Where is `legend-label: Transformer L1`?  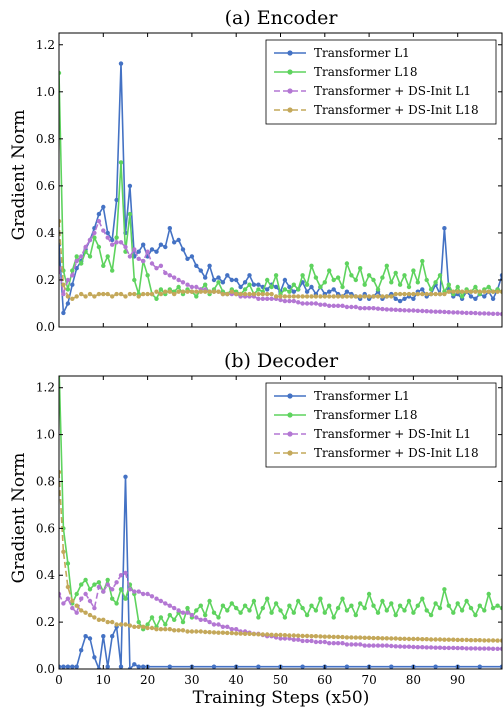
legend-label: Transformer L1 is located at coordinates (362, 396).